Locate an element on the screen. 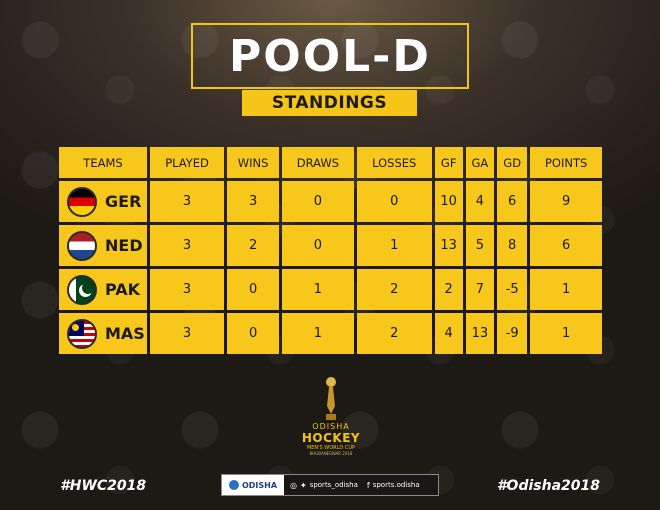 The width and height of the screenshot is (660, 510). gd-cell: 6 is located at coordinates (512, 201).